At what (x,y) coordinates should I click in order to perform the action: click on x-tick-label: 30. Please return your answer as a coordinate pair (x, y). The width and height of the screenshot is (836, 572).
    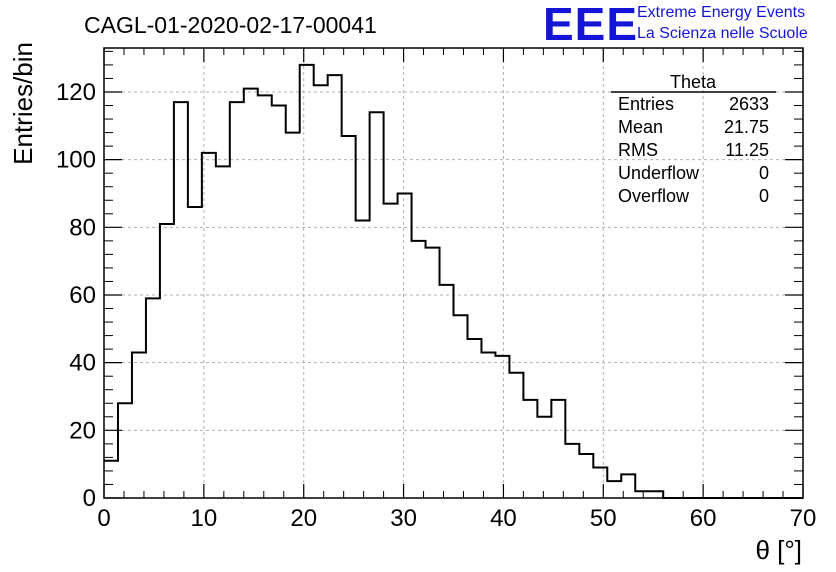
    Looking at the image, I should click on (403, 518).